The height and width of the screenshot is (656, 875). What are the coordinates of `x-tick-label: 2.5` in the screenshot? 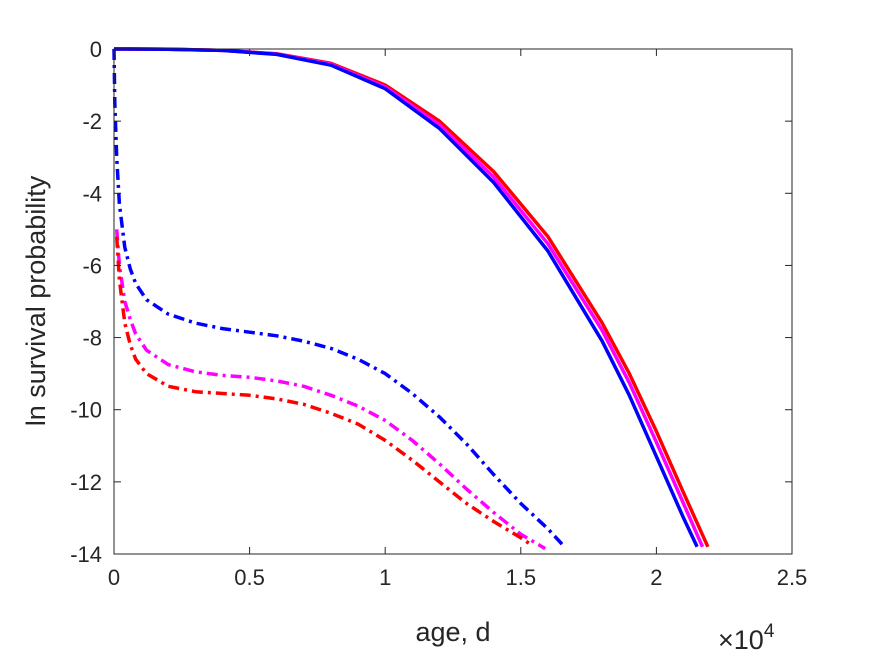 It's located at (792, 577).